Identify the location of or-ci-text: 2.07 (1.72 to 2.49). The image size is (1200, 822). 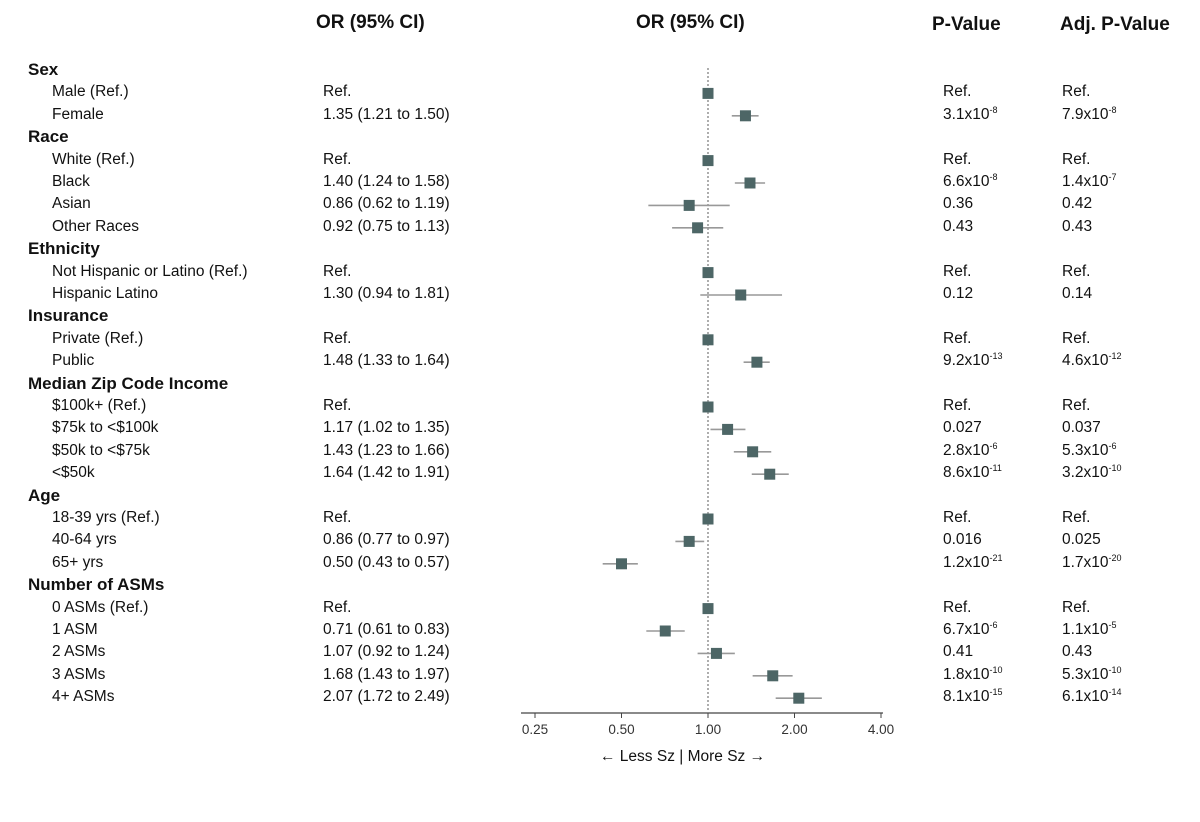
(386, 697).